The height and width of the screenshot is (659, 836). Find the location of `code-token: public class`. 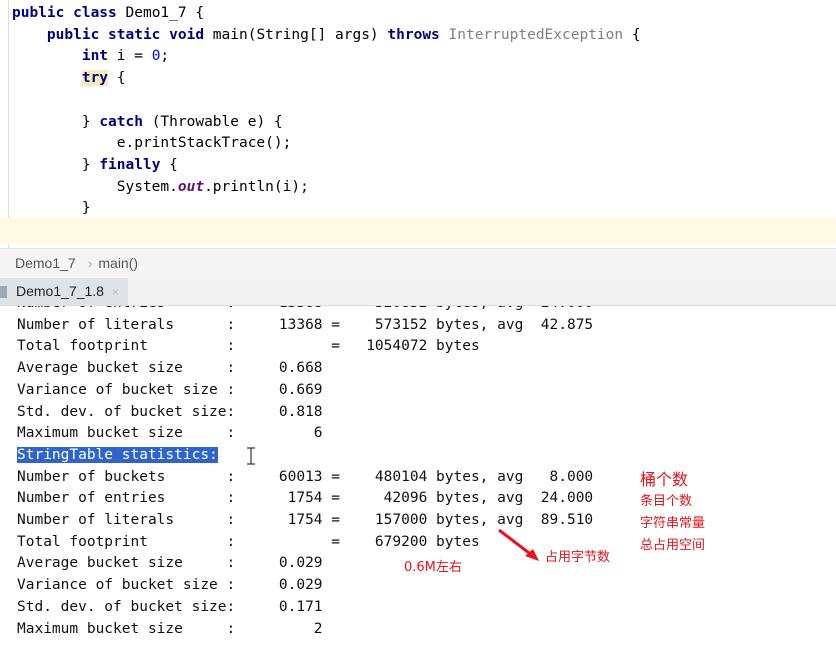

code-token: public class is located at coordinates (69, 13).